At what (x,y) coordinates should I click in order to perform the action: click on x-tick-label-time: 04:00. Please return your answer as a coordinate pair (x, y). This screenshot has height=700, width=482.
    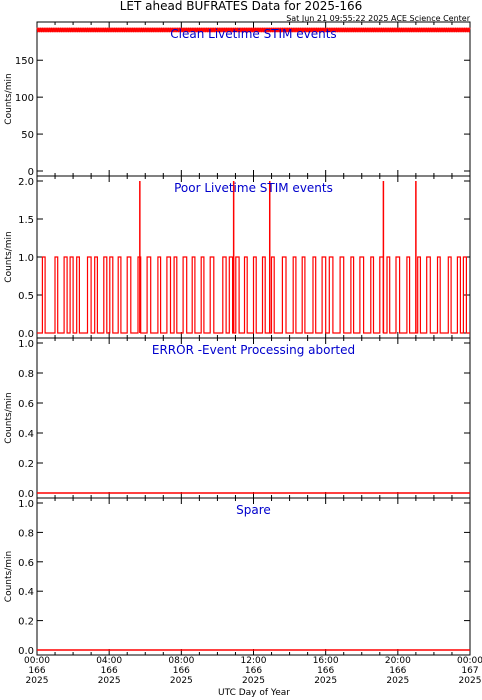
    Looking at the image, I should click on (109, 661).